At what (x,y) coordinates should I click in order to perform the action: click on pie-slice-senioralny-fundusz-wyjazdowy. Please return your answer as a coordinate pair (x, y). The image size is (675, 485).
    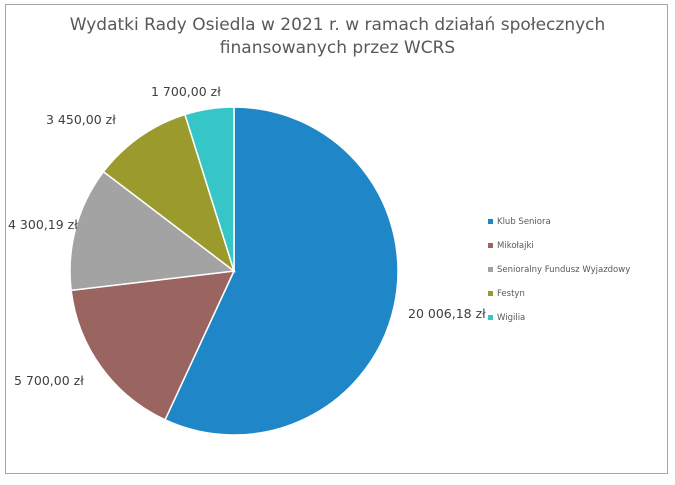
    Looking at the image, I should click on (152, 231).